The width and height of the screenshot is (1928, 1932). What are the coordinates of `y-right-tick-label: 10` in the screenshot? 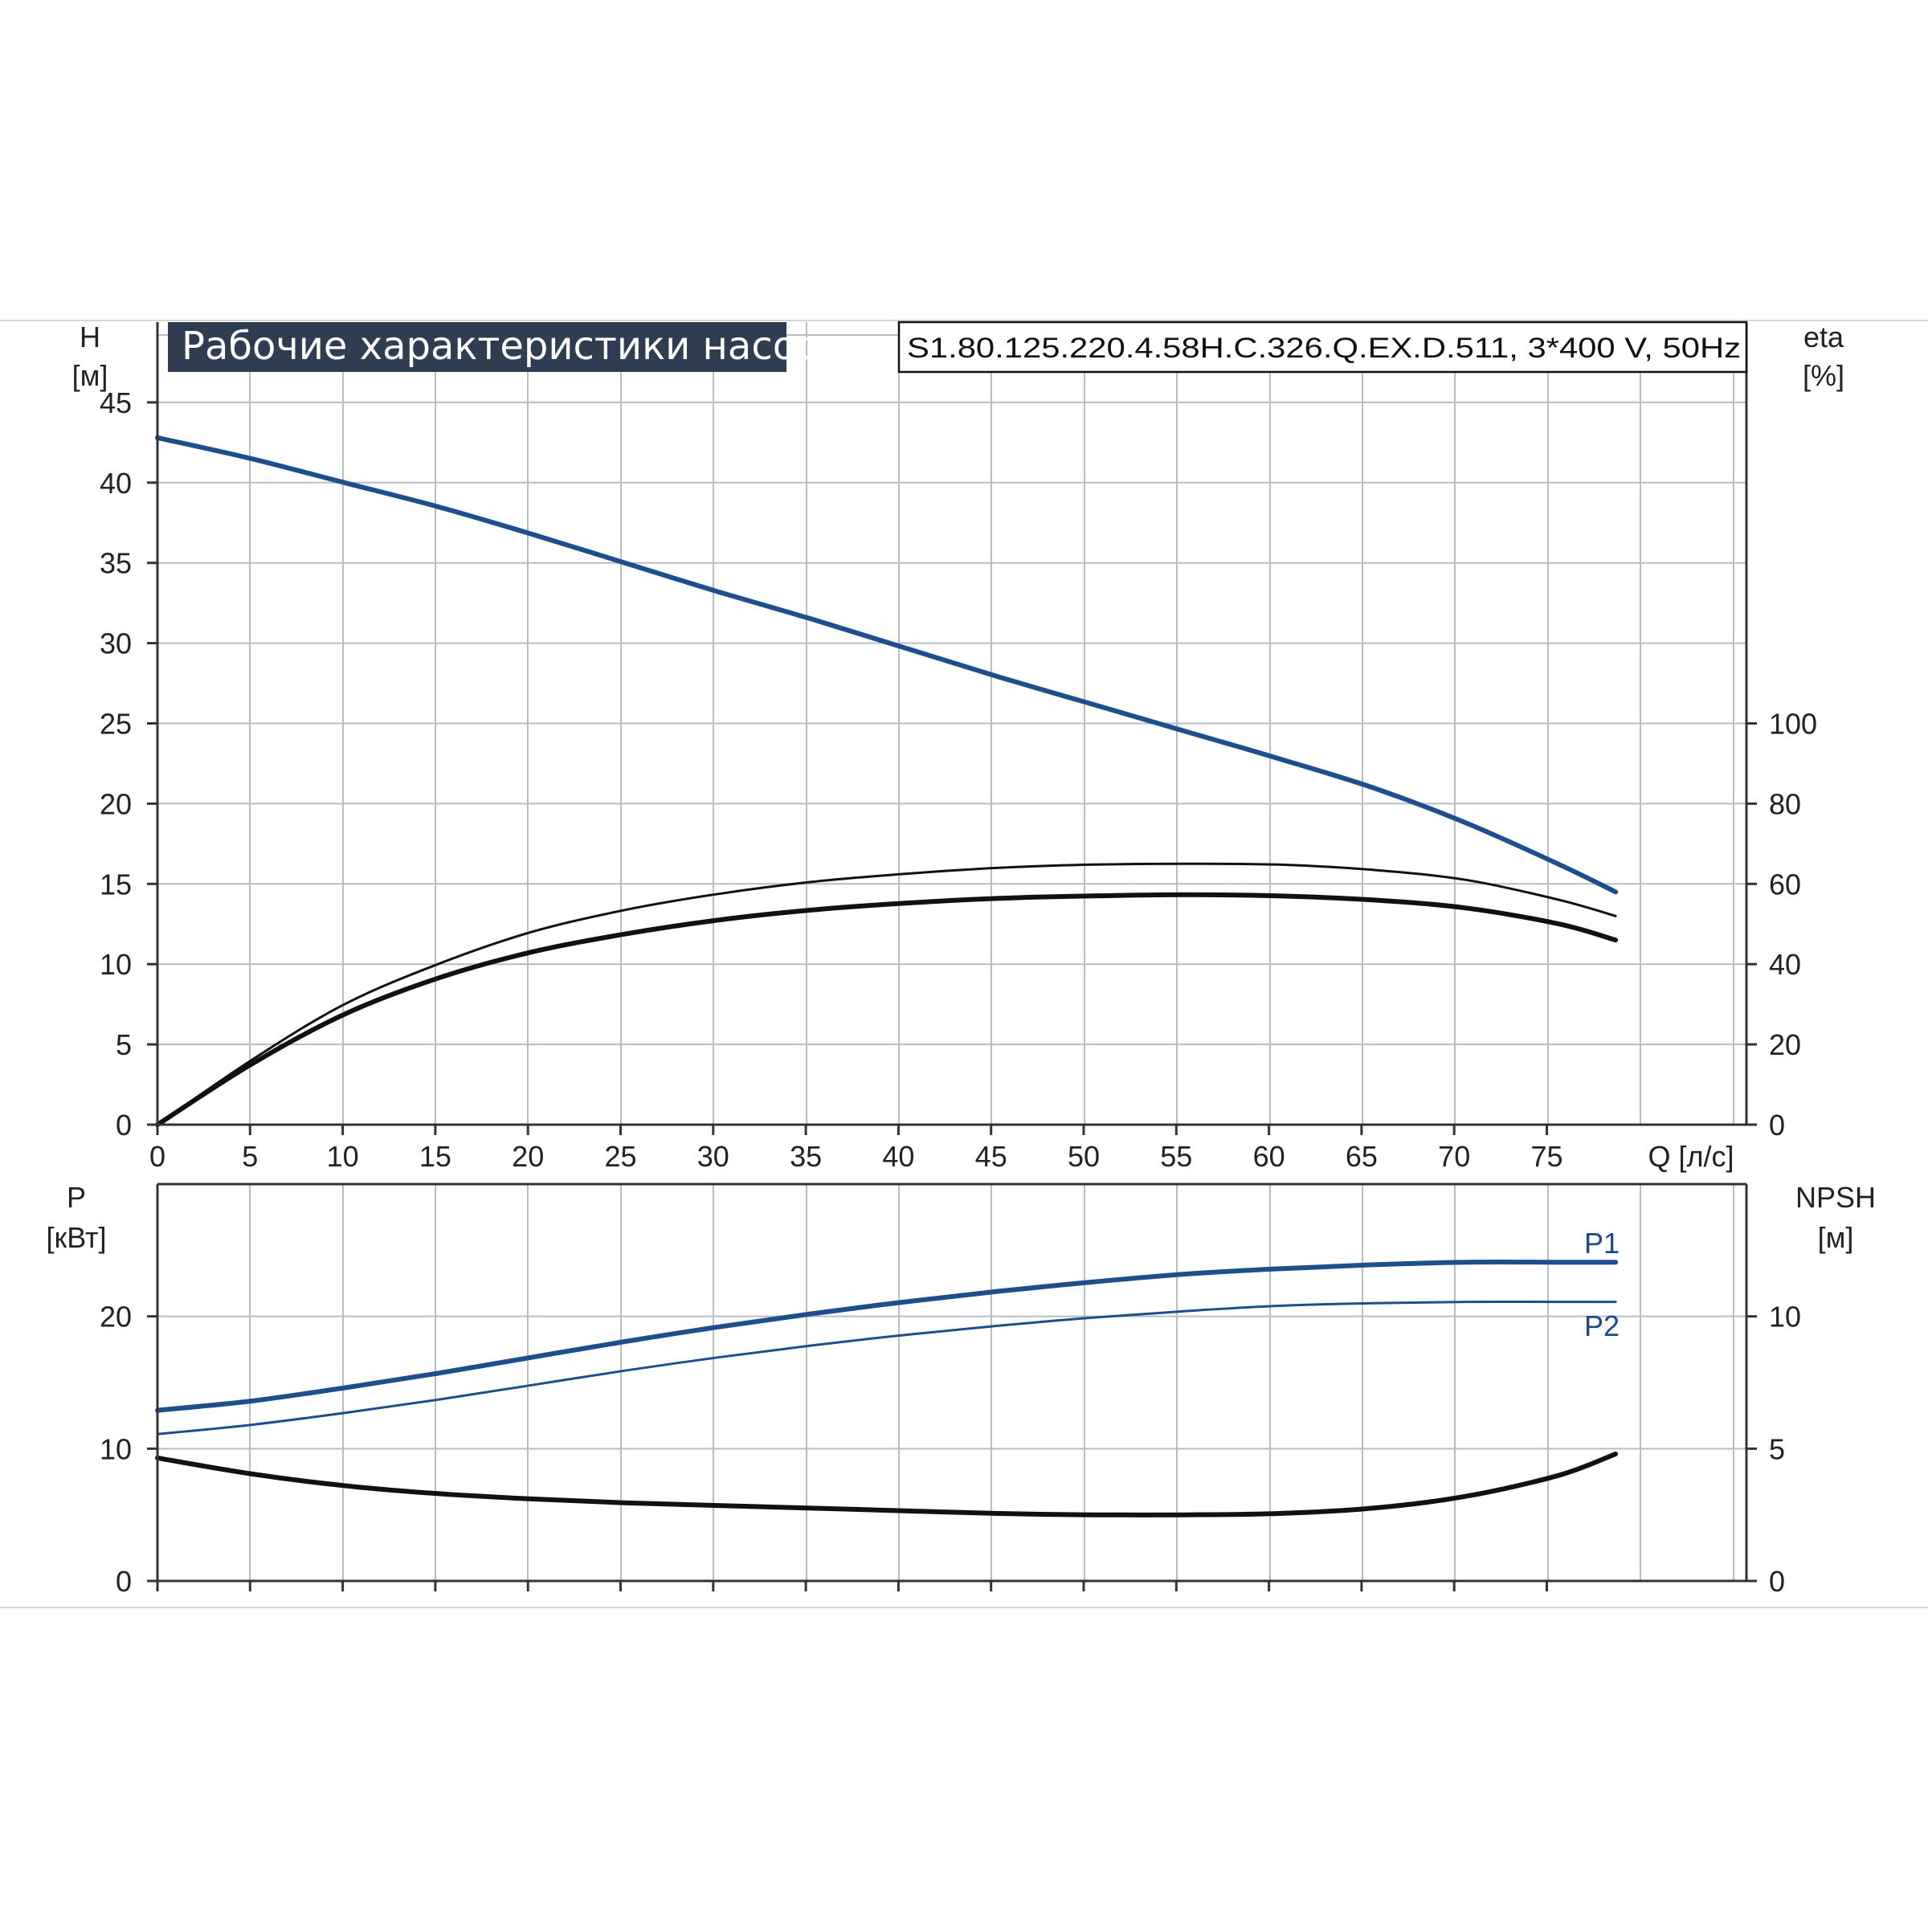 It's located at (1785, 1317).